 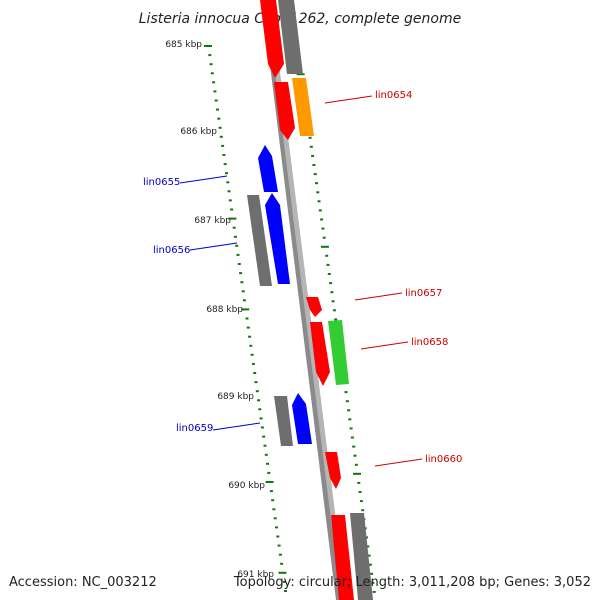 I want to click on gene-label-lin0658: lin0658, so click(x=429, y=342).